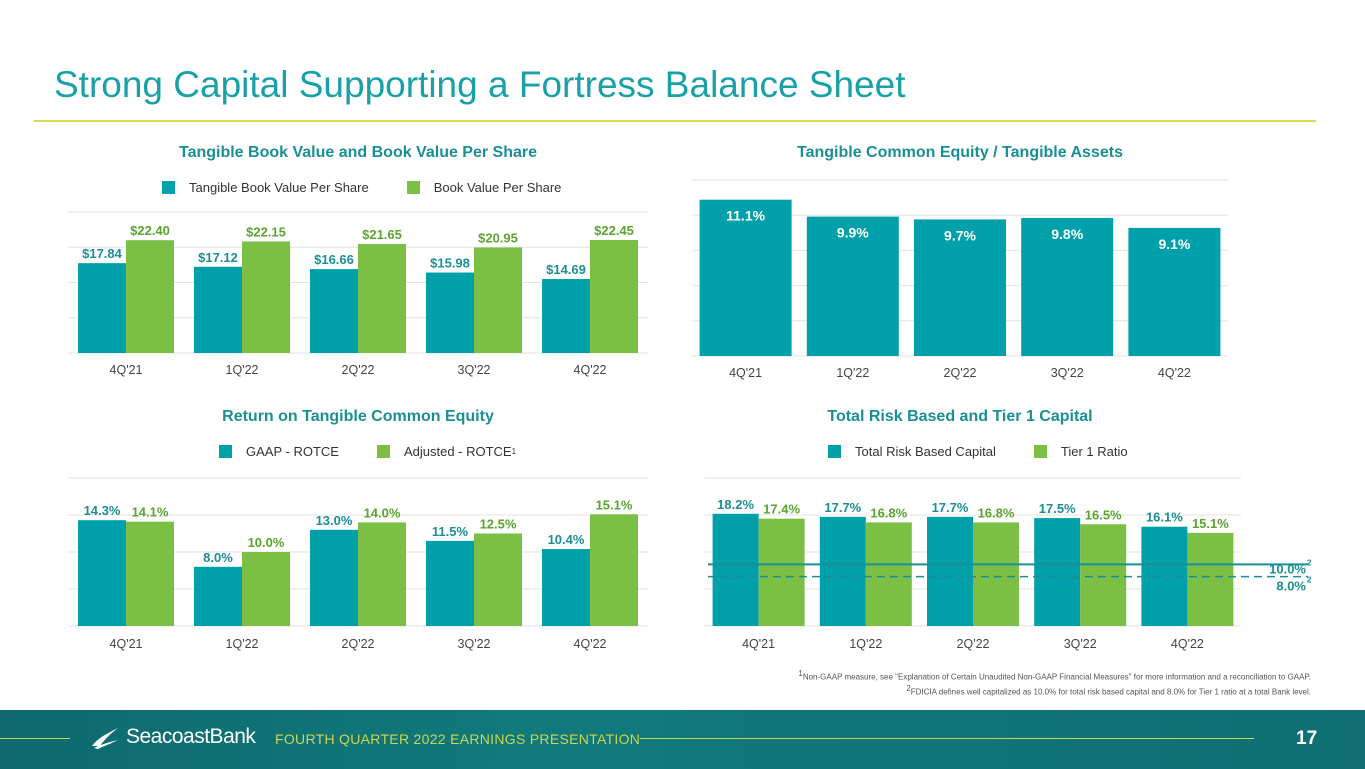  Describe the element at coordinates (102, 510) in the screenshot. I see `data-label: 14.3%` at that location.